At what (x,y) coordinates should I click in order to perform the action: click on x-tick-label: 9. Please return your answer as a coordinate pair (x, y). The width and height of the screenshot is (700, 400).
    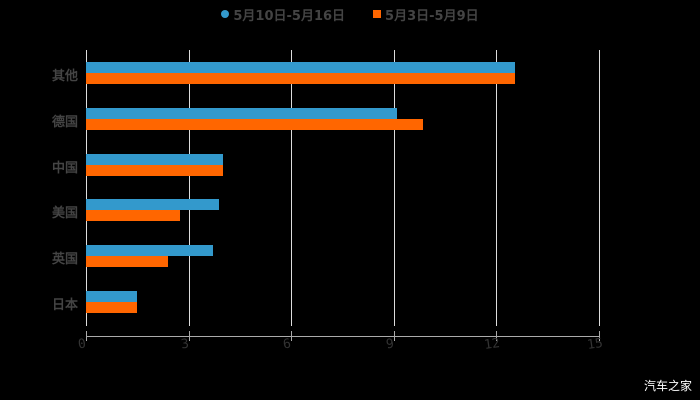
    Looking at the image, I should click on (389, 344).